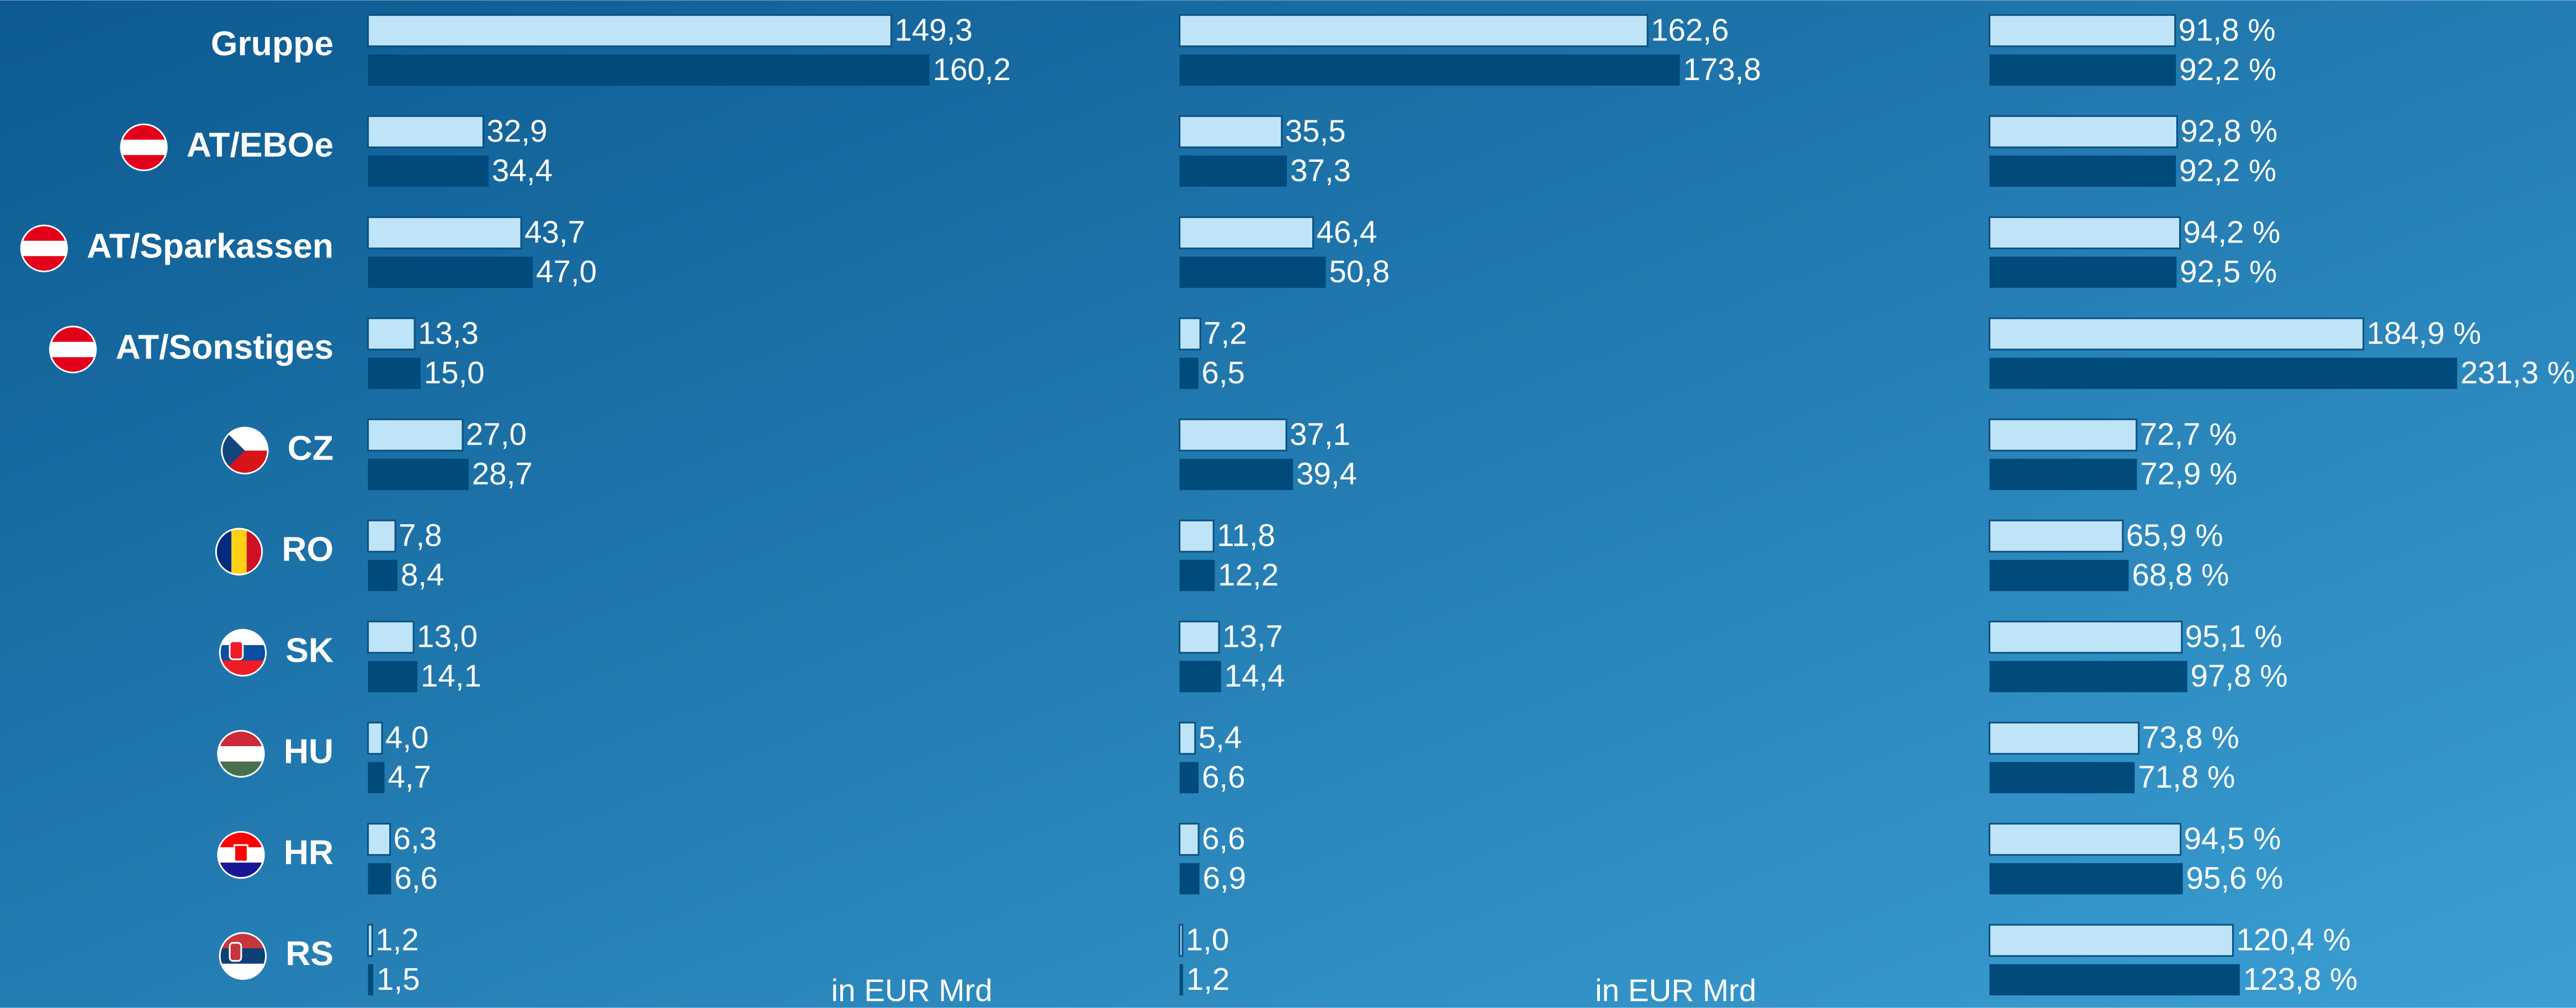 The height and width of the screenshot is (1008, 2576). Describe the element at coordinates (2233, 636) in the screenshot. I see `value-label: 95,1 %` at that location.